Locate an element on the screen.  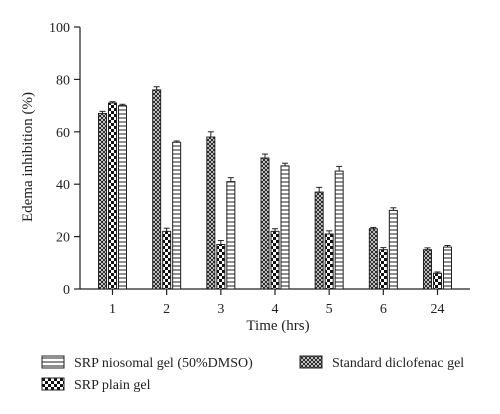
y-axis: 0 20 40 60 80 100 is located at coordinates (65, 159).